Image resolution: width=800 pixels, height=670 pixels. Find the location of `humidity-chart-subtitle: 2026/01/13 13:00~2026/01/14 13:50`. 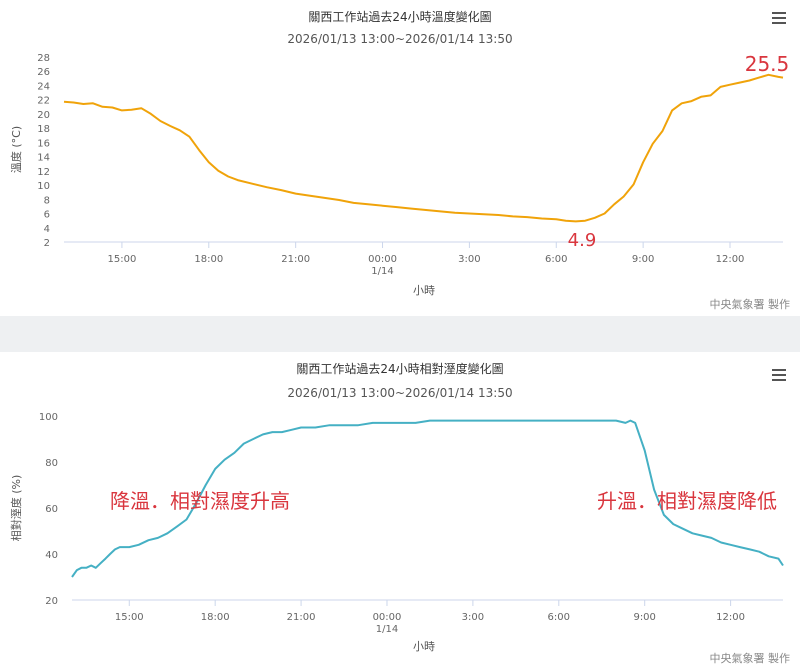

humidity-chart-subtitle: 2026/01/13 13:00~2026/01/14 13:50 is located at coordinates (400, 393).